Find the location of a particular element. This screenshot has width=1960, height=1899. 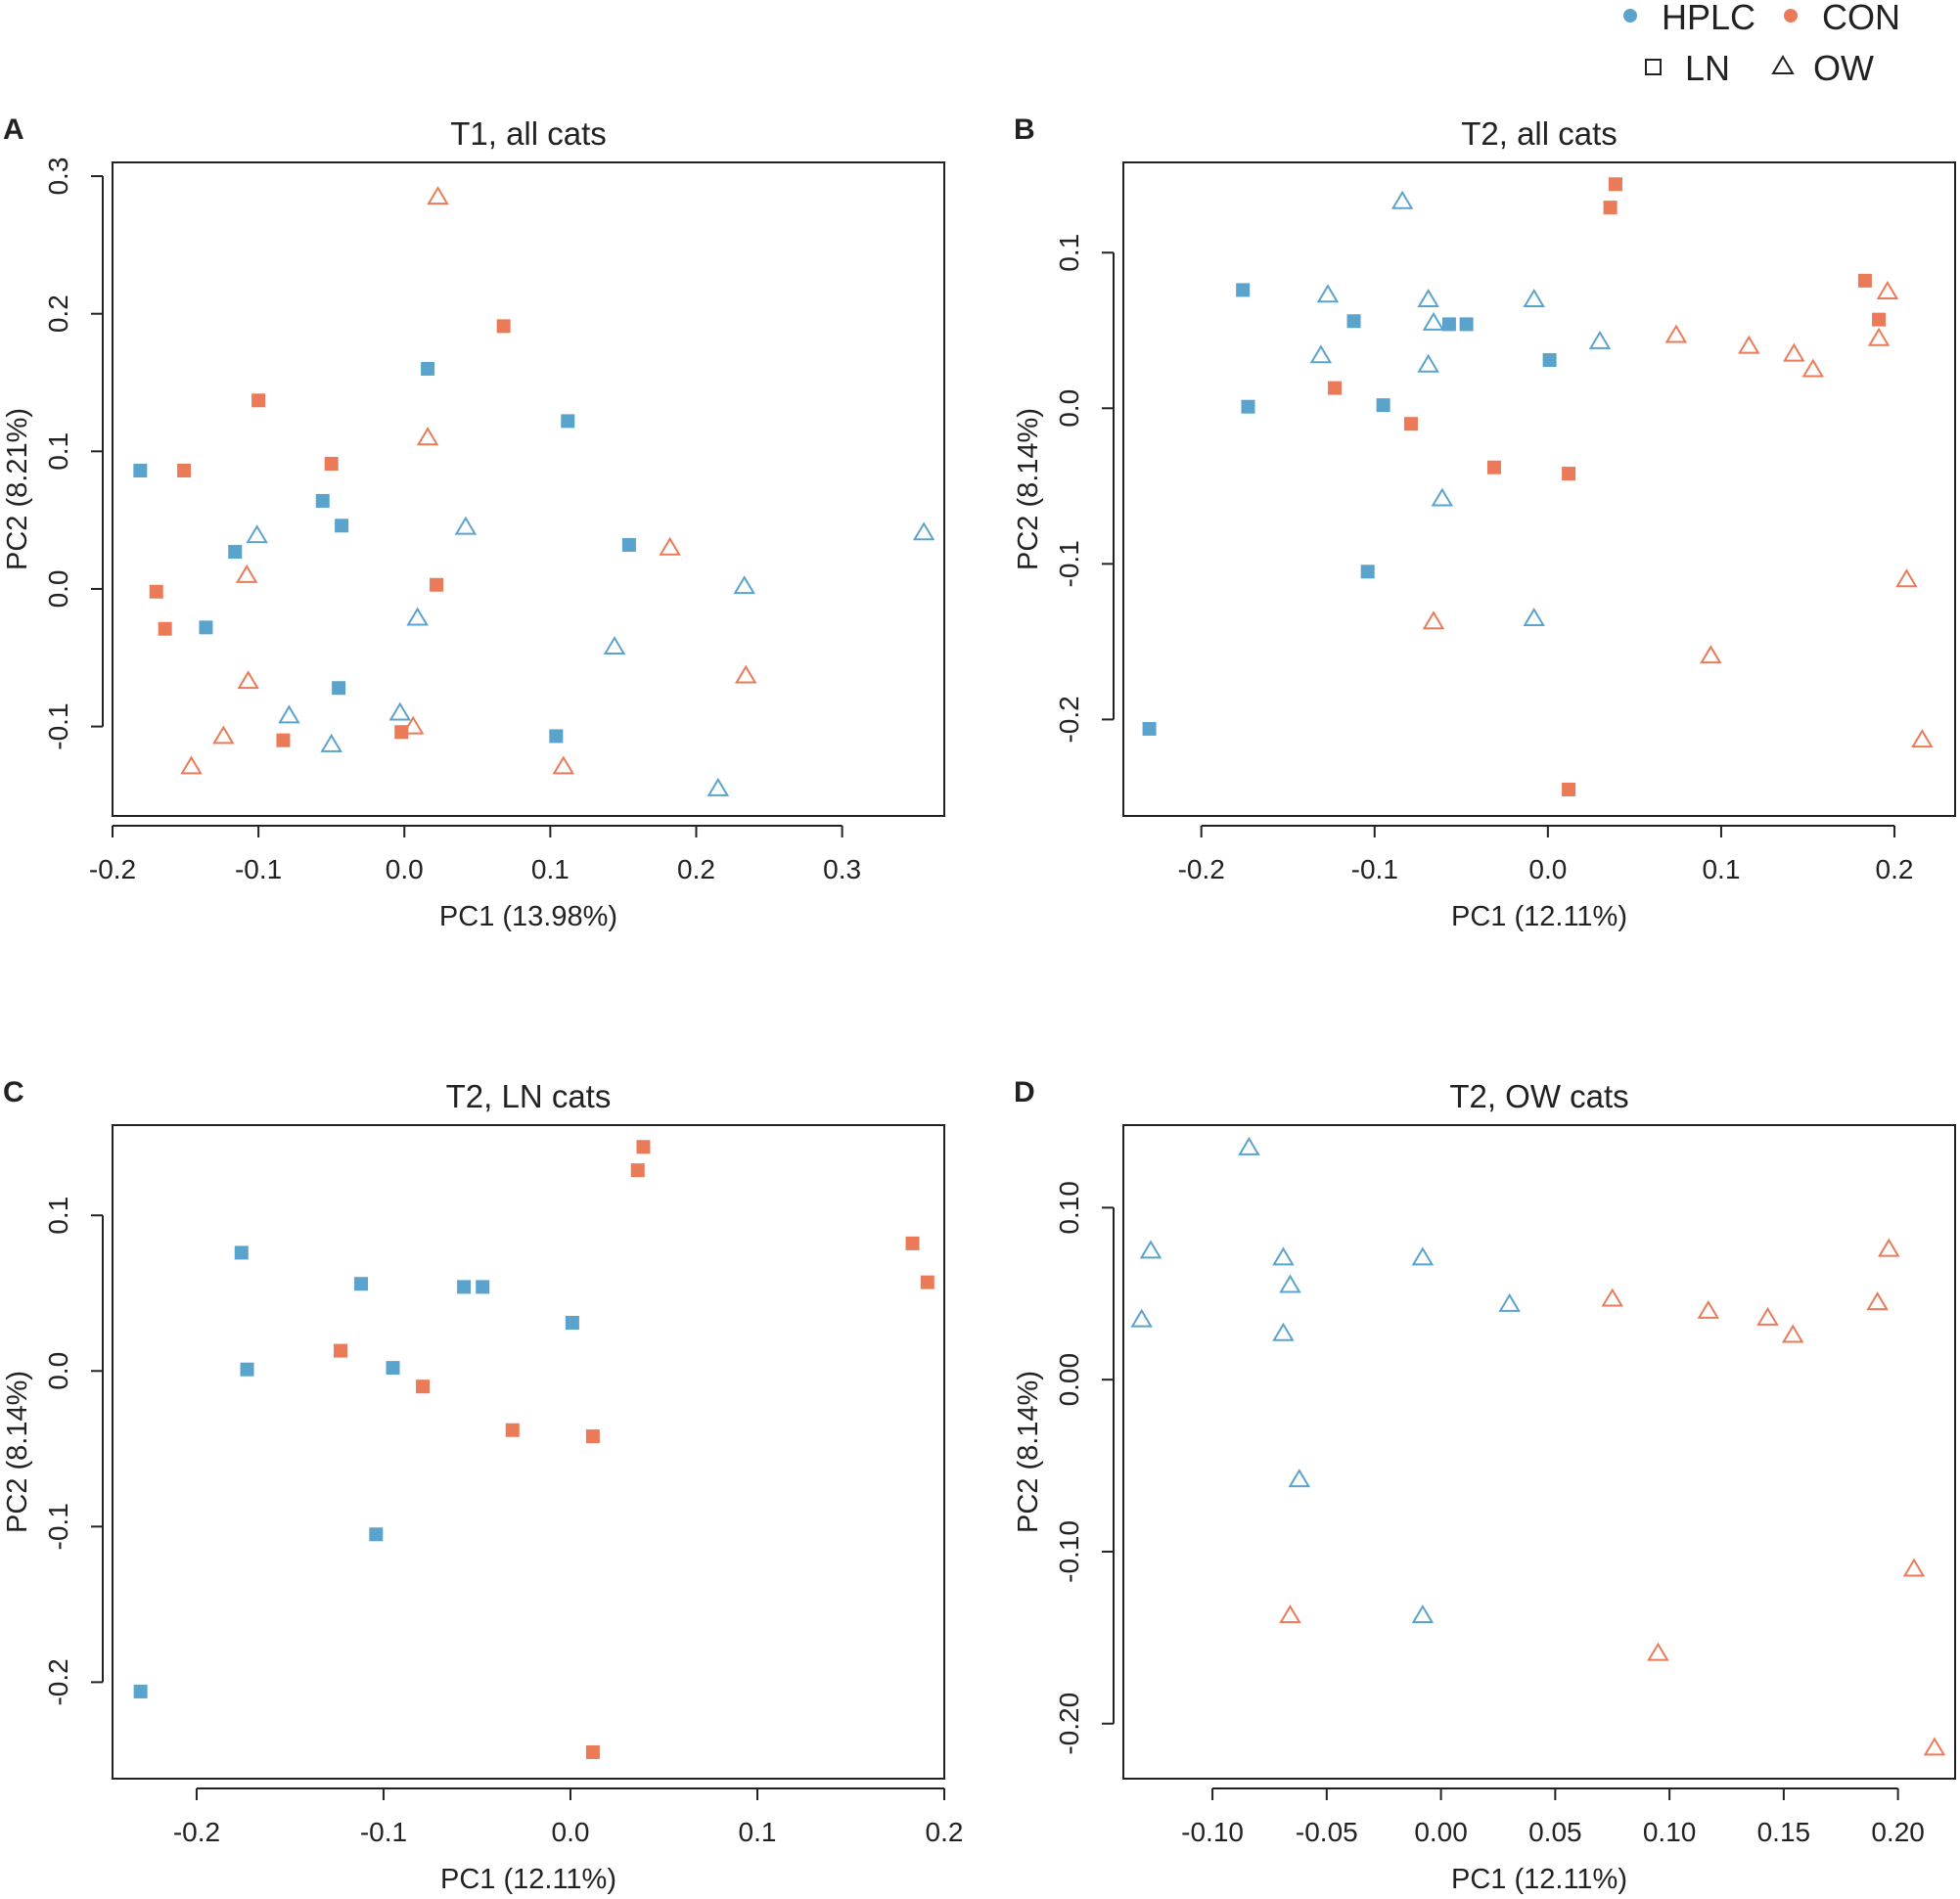

panel-b-y-tick-label: 0.1 is located at coordinates (1069, 253).